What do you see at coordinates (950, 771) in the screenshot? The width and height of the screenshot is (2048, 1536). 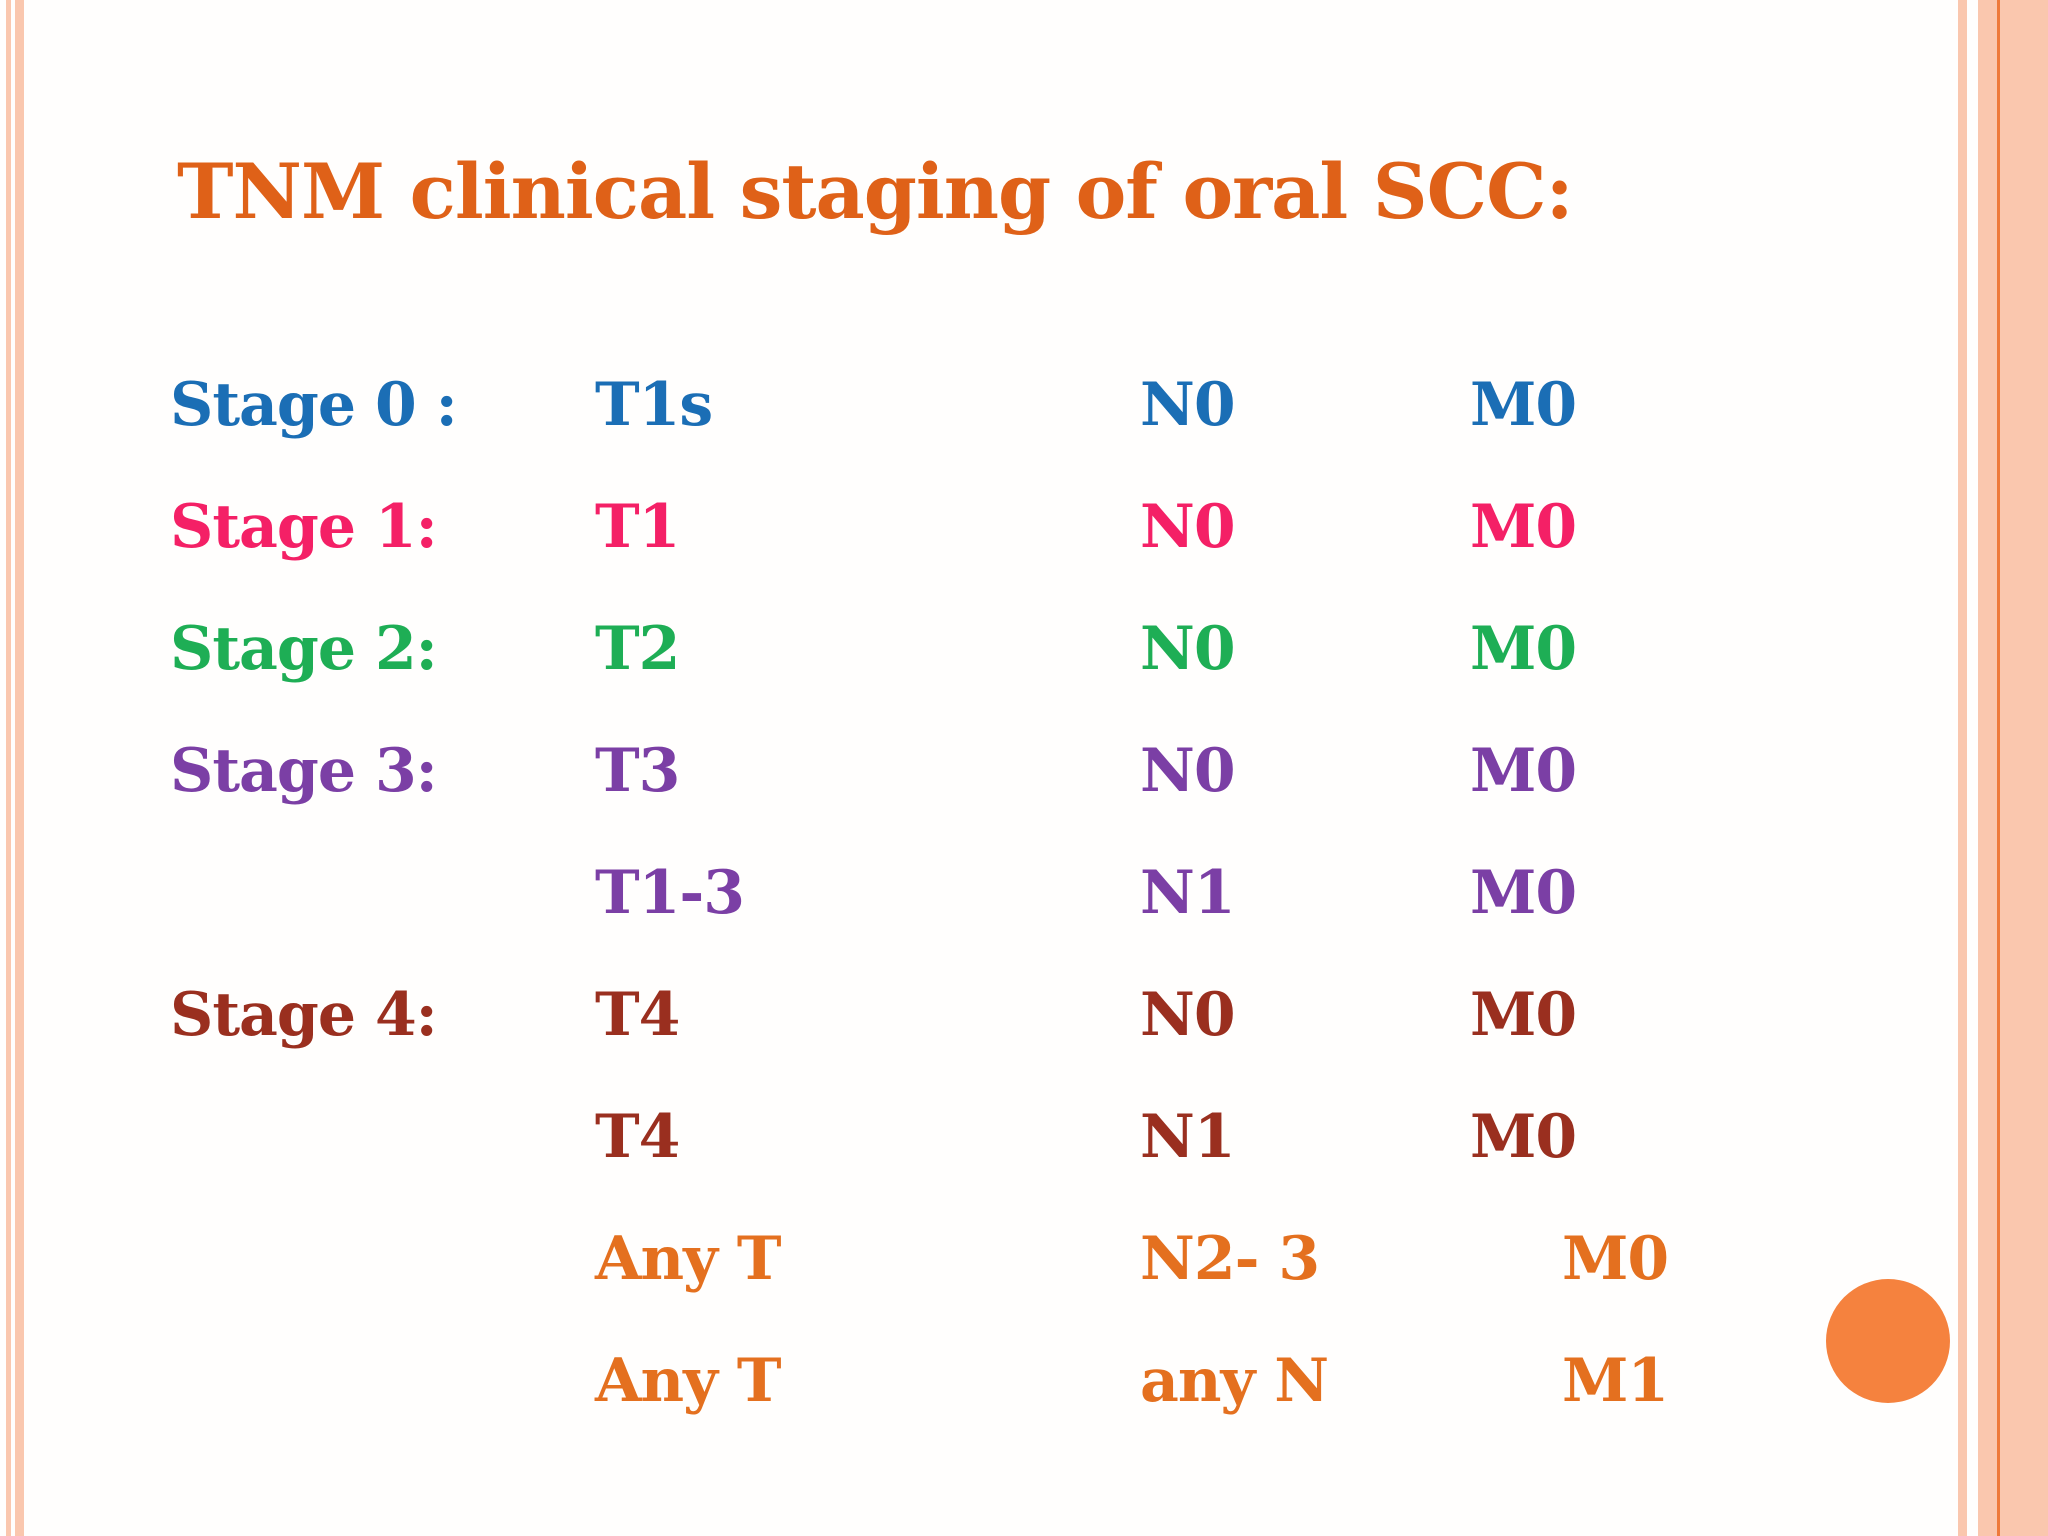 I see `table-row: Stage 3: T3 N0 M0` at bounding box center [950, 771].